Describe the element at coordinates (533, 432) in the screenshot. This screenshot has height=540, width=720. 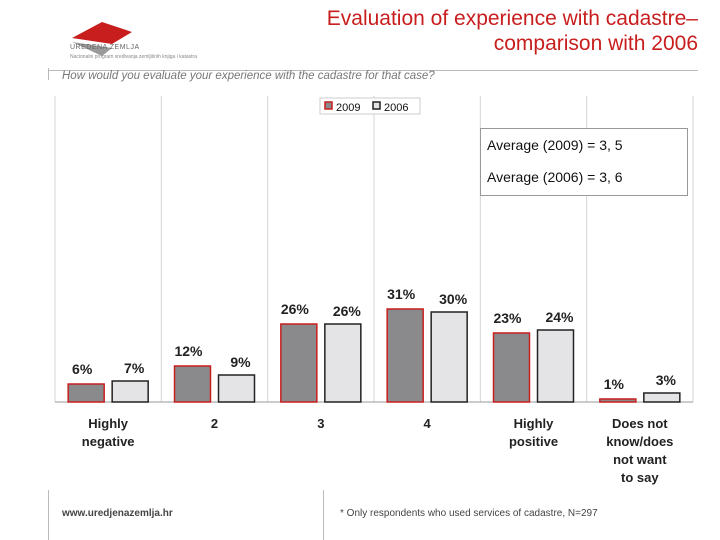
I see `category-label-4: Highly positive` at that location.